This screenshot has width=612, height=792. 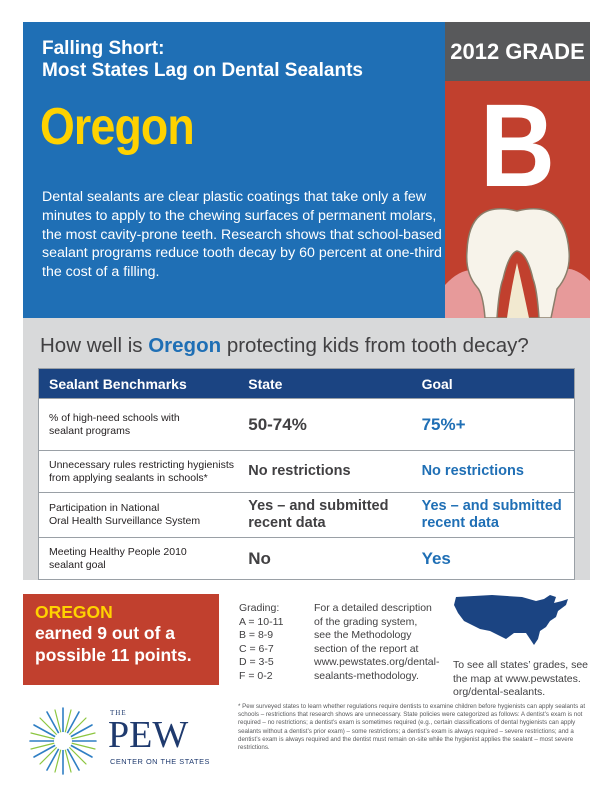 What do you see at coordinates (104, 508) in the screenshot?
I see `benchmark-line: Participation in National` at bounding box center [104, 508].